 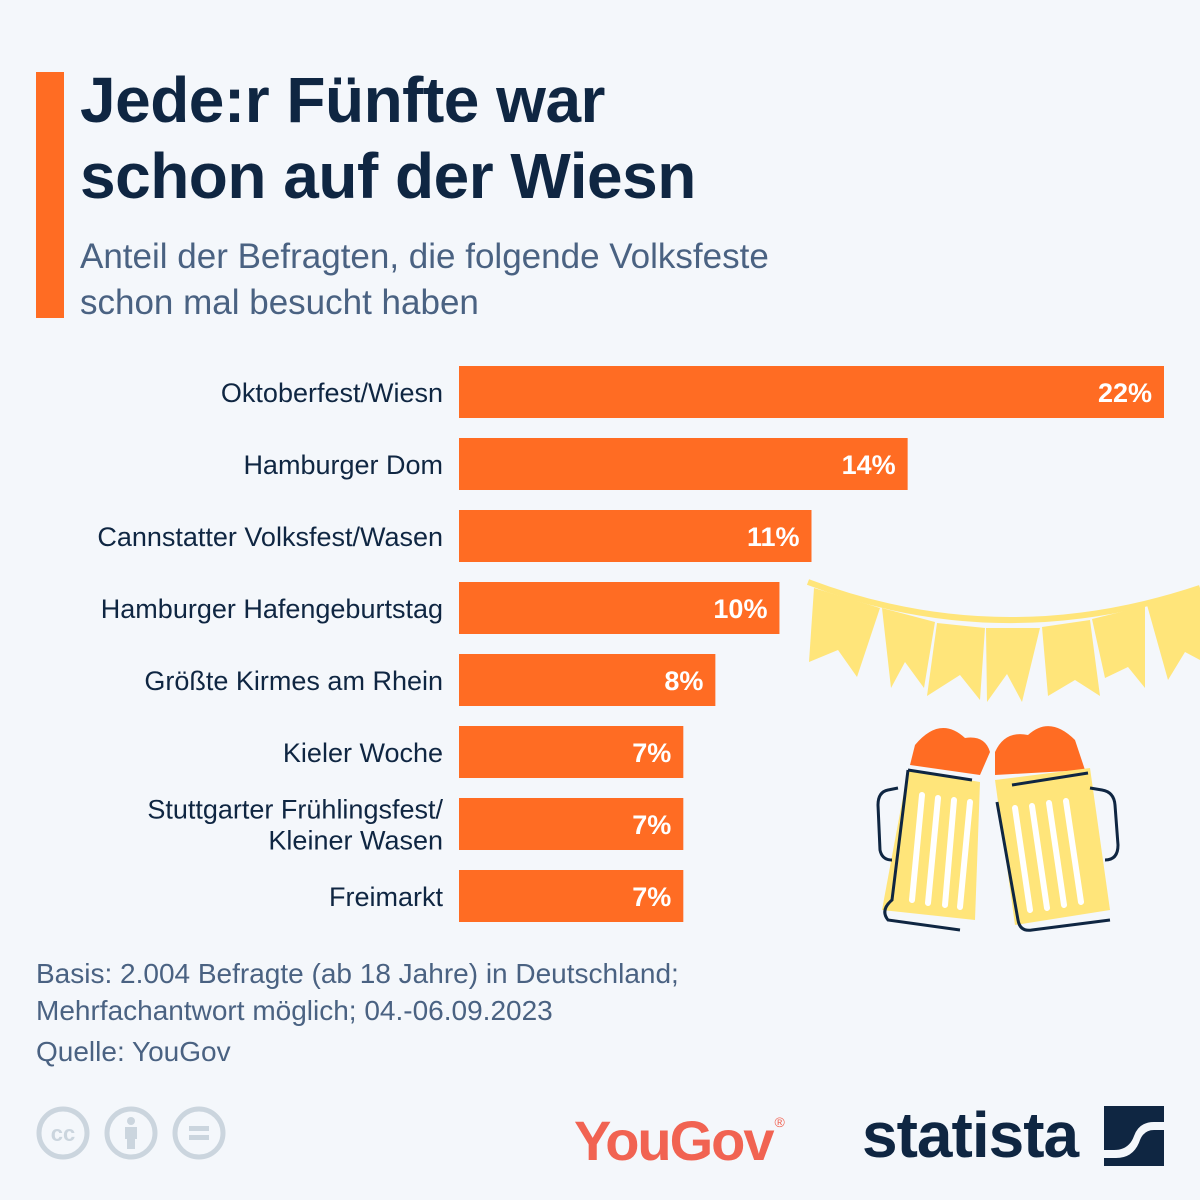 What do you see at coordinates (779, 1122) in the screenshot?
I see `registered-mark: ®` at bounding box center [779, 1122].